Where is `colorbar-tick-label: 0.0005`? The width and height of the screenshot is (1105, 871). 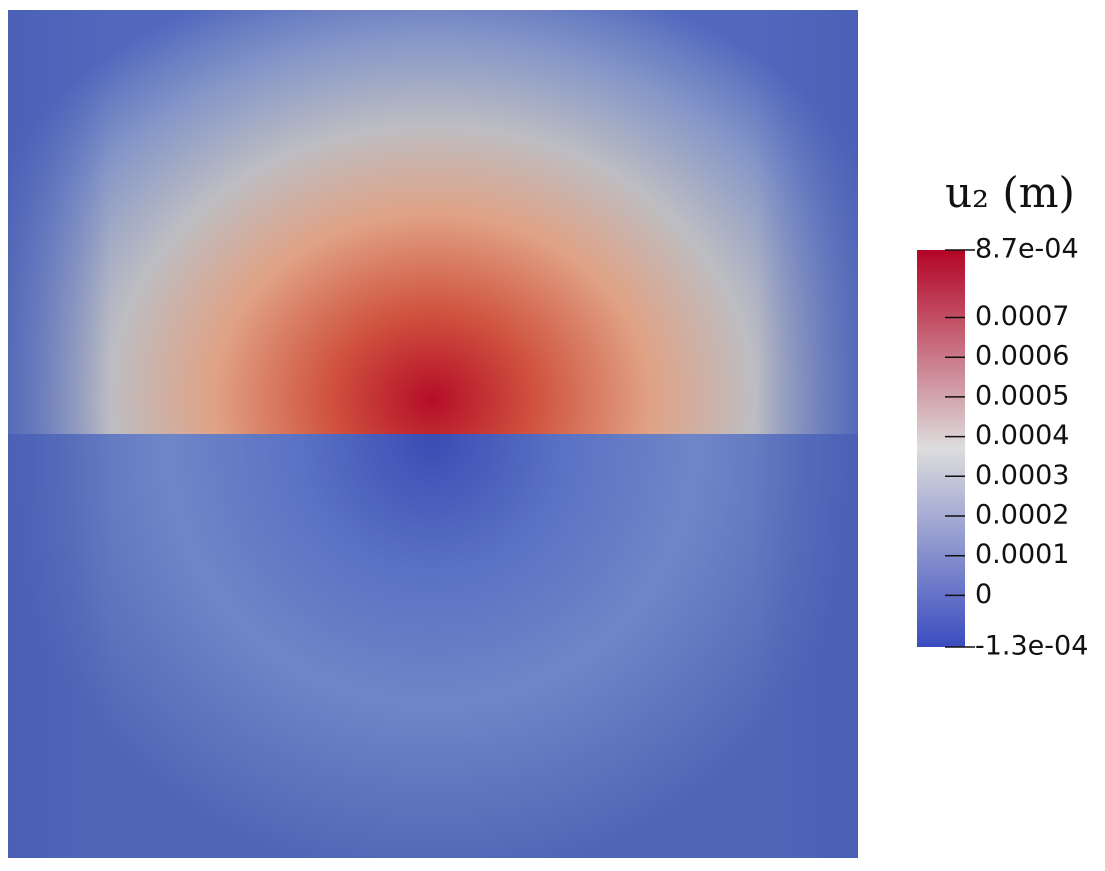
colorbar-tick-label: 0.0005 is located at coordinates (1022, 395).